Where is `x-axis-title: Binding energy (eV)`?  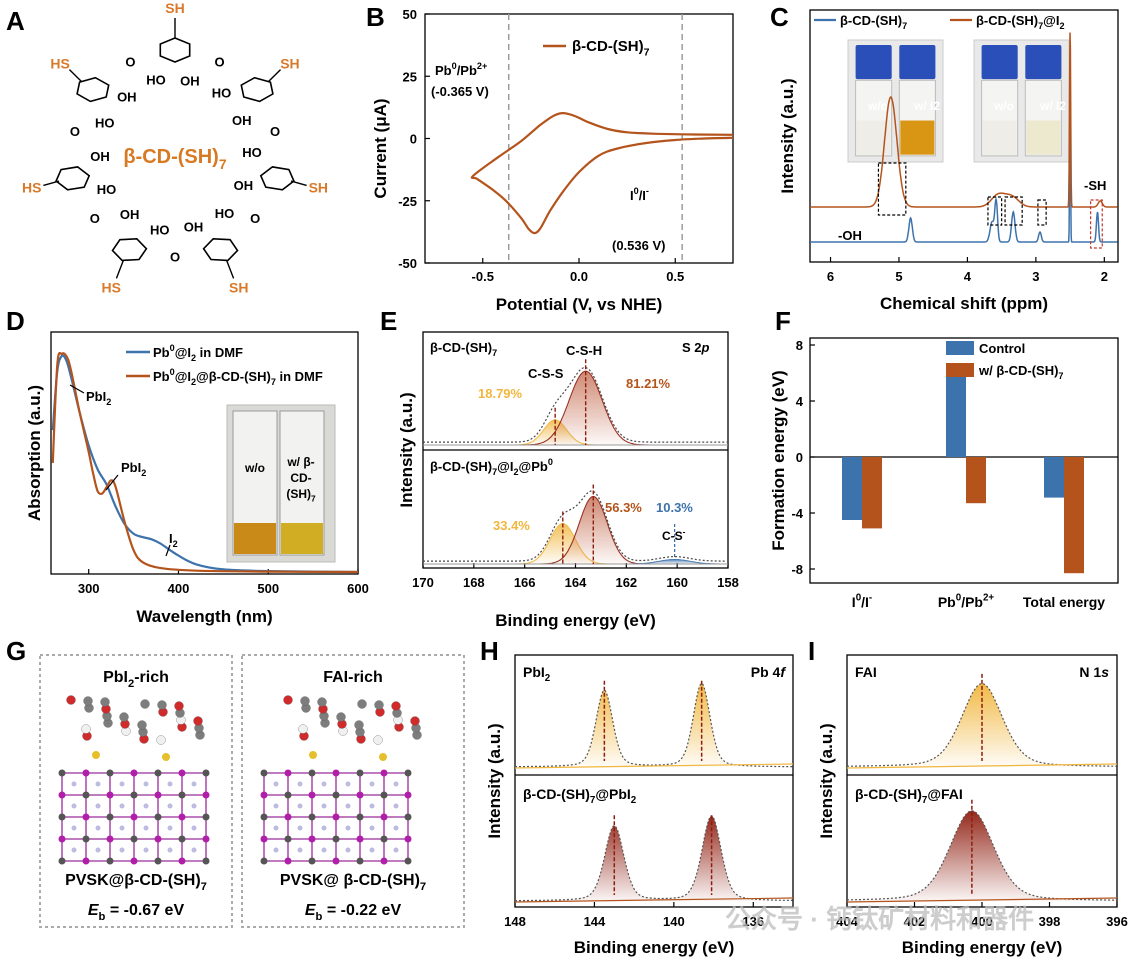
x-axis-title: Binding energy (eV) is located at coordinates (654, 947).